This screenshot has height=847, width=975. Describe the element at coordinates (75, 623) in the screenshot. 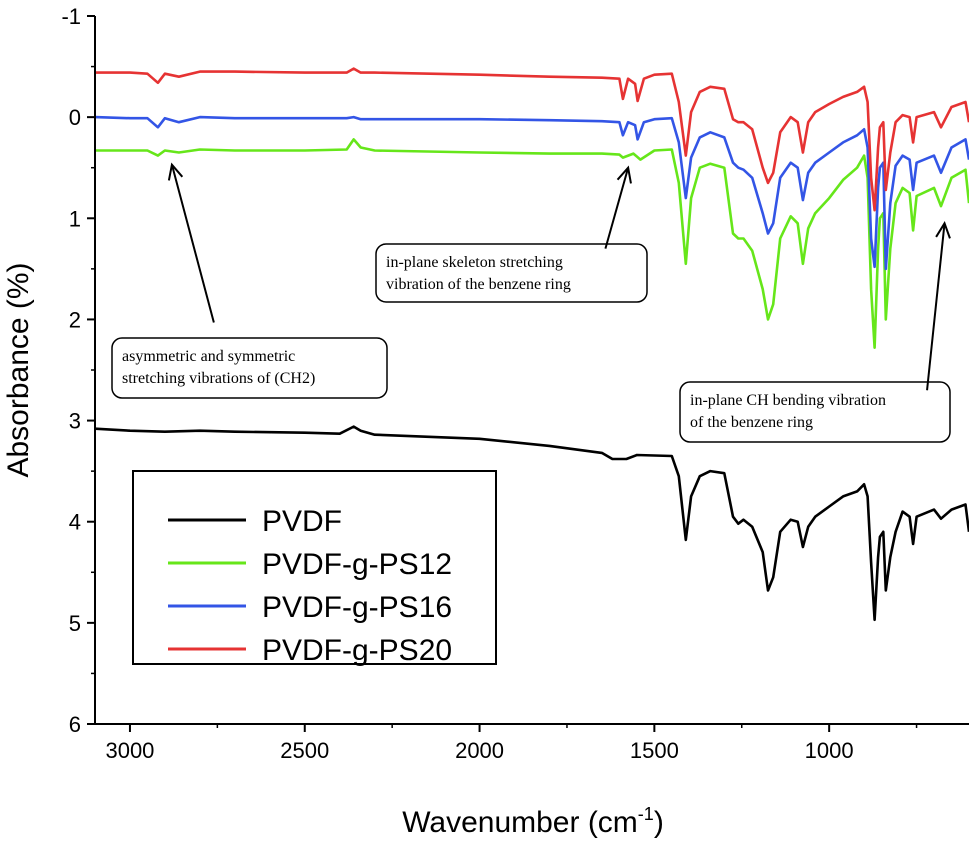

I see `y-tick-label-6: 5` at that location.